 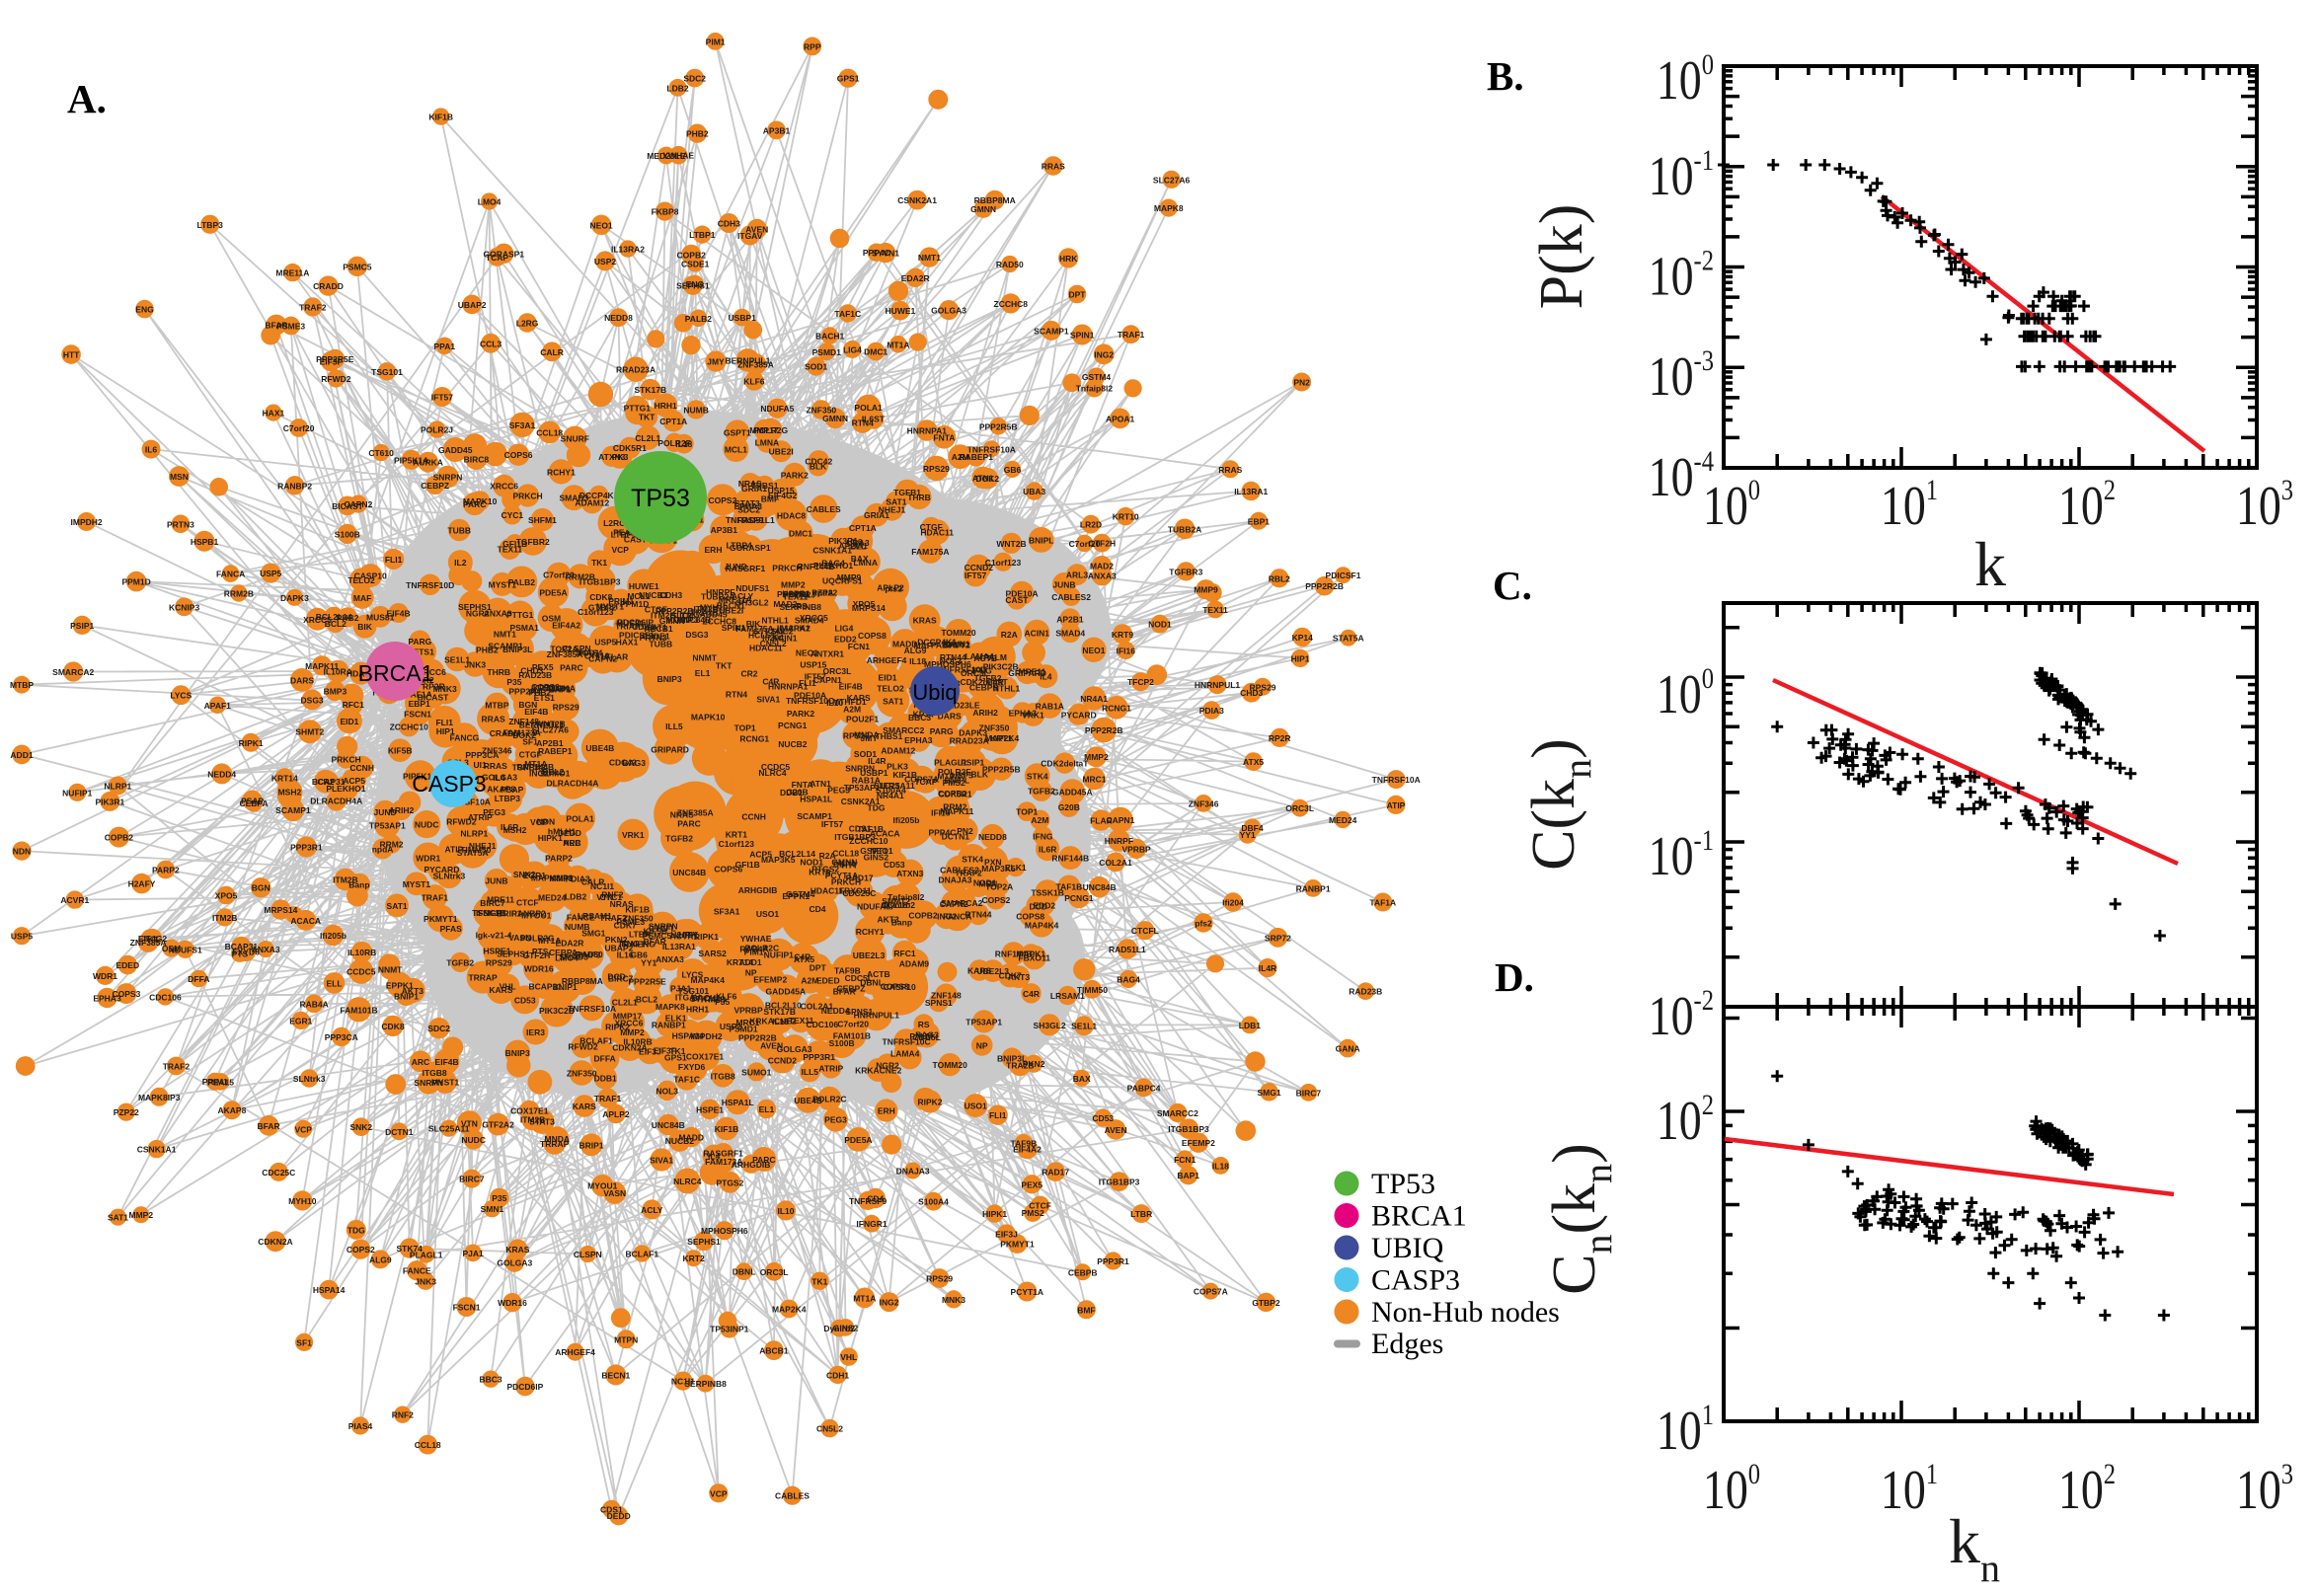 What do you see at coordinates (1251, 491) in the screenshot?
I see `svg-text: IL13RA1` at bounding box center [1251, 491].